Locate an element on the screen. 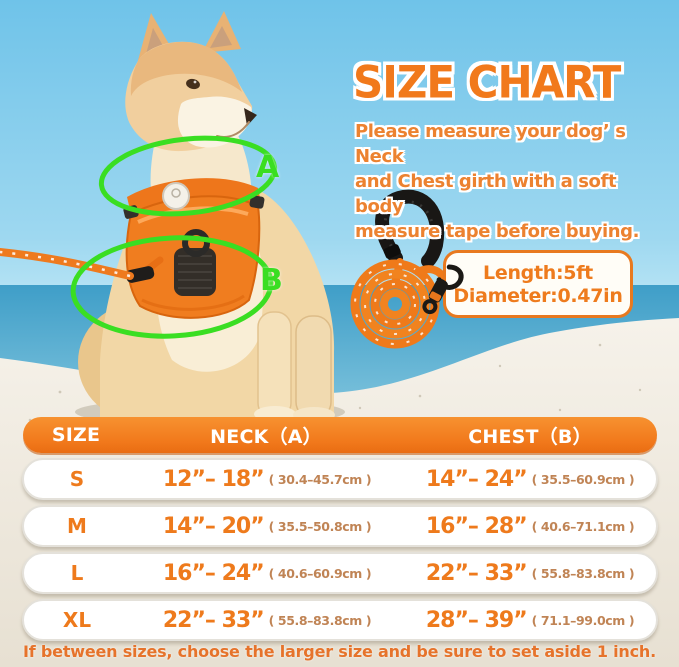 The width and height of the screenshot is (679, 667). neck-cm: ( 35.5–50.8cm ) is located at coordinates (320, 526).